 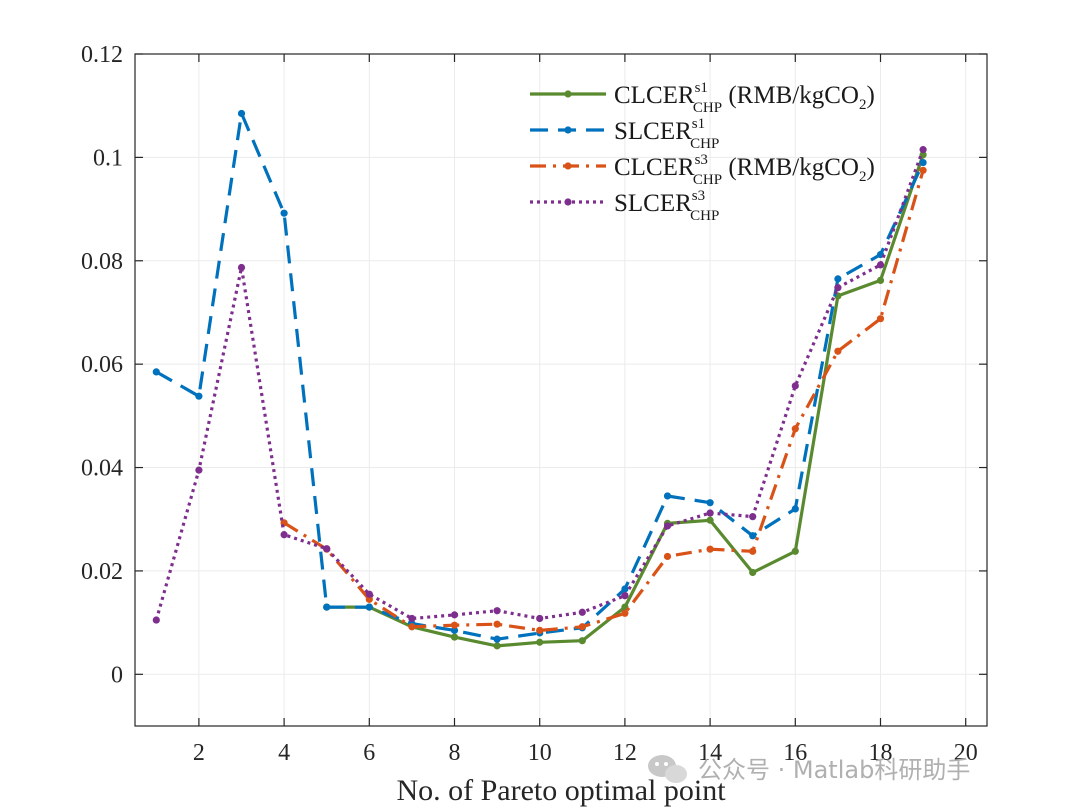 I want to click on legend-item: CLCERs1 CHP (RMB/kgCO2), so click(x=702, y=98).